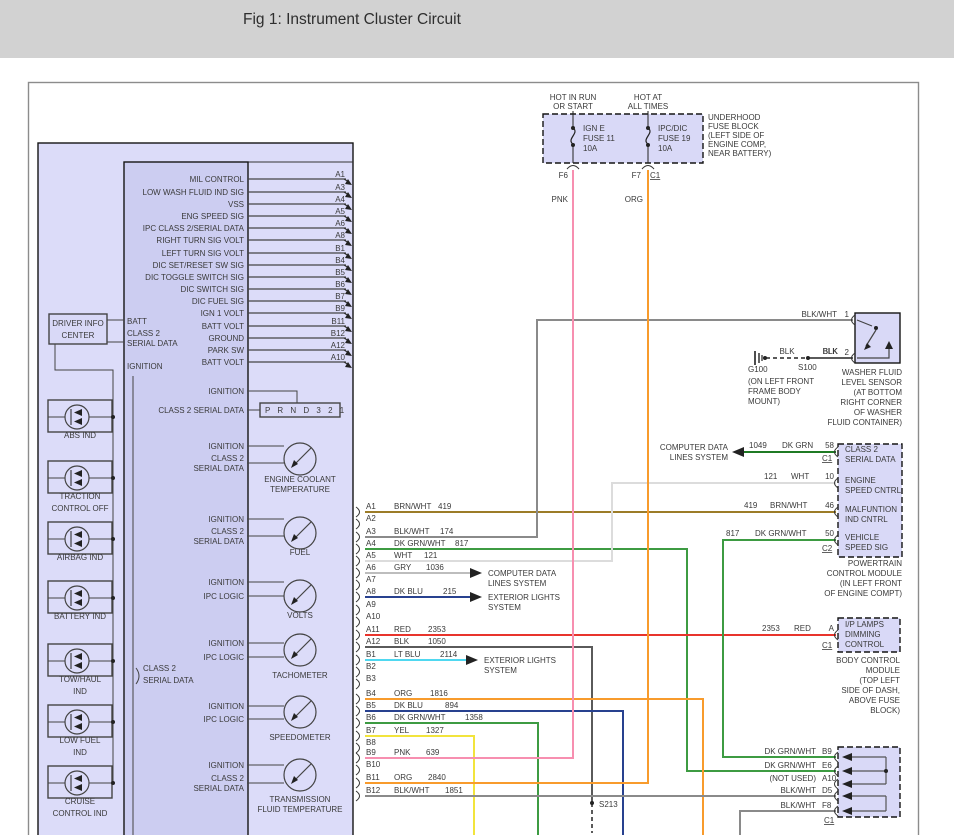 The image size is (954, 835). What do you see at coordinates (764, 401) in the screenshot?
I see `diagram-label: MOUNT)` at bounding box center [764, 401].